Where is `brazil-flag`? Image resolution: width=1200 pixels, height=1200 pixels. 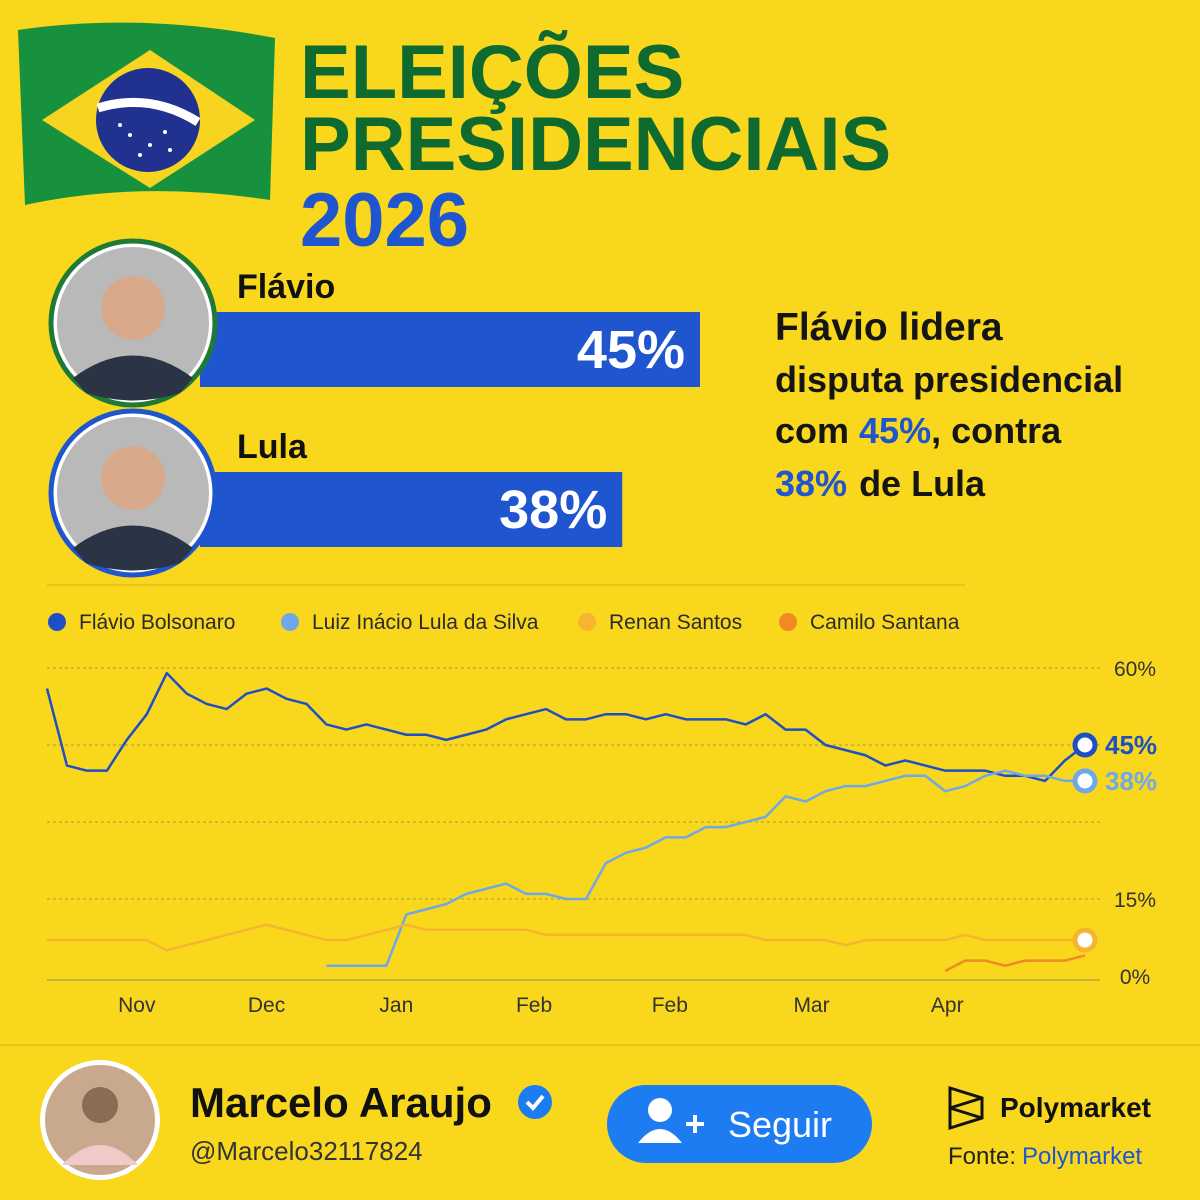
brazil-flag is located at coordinates (146, 113).